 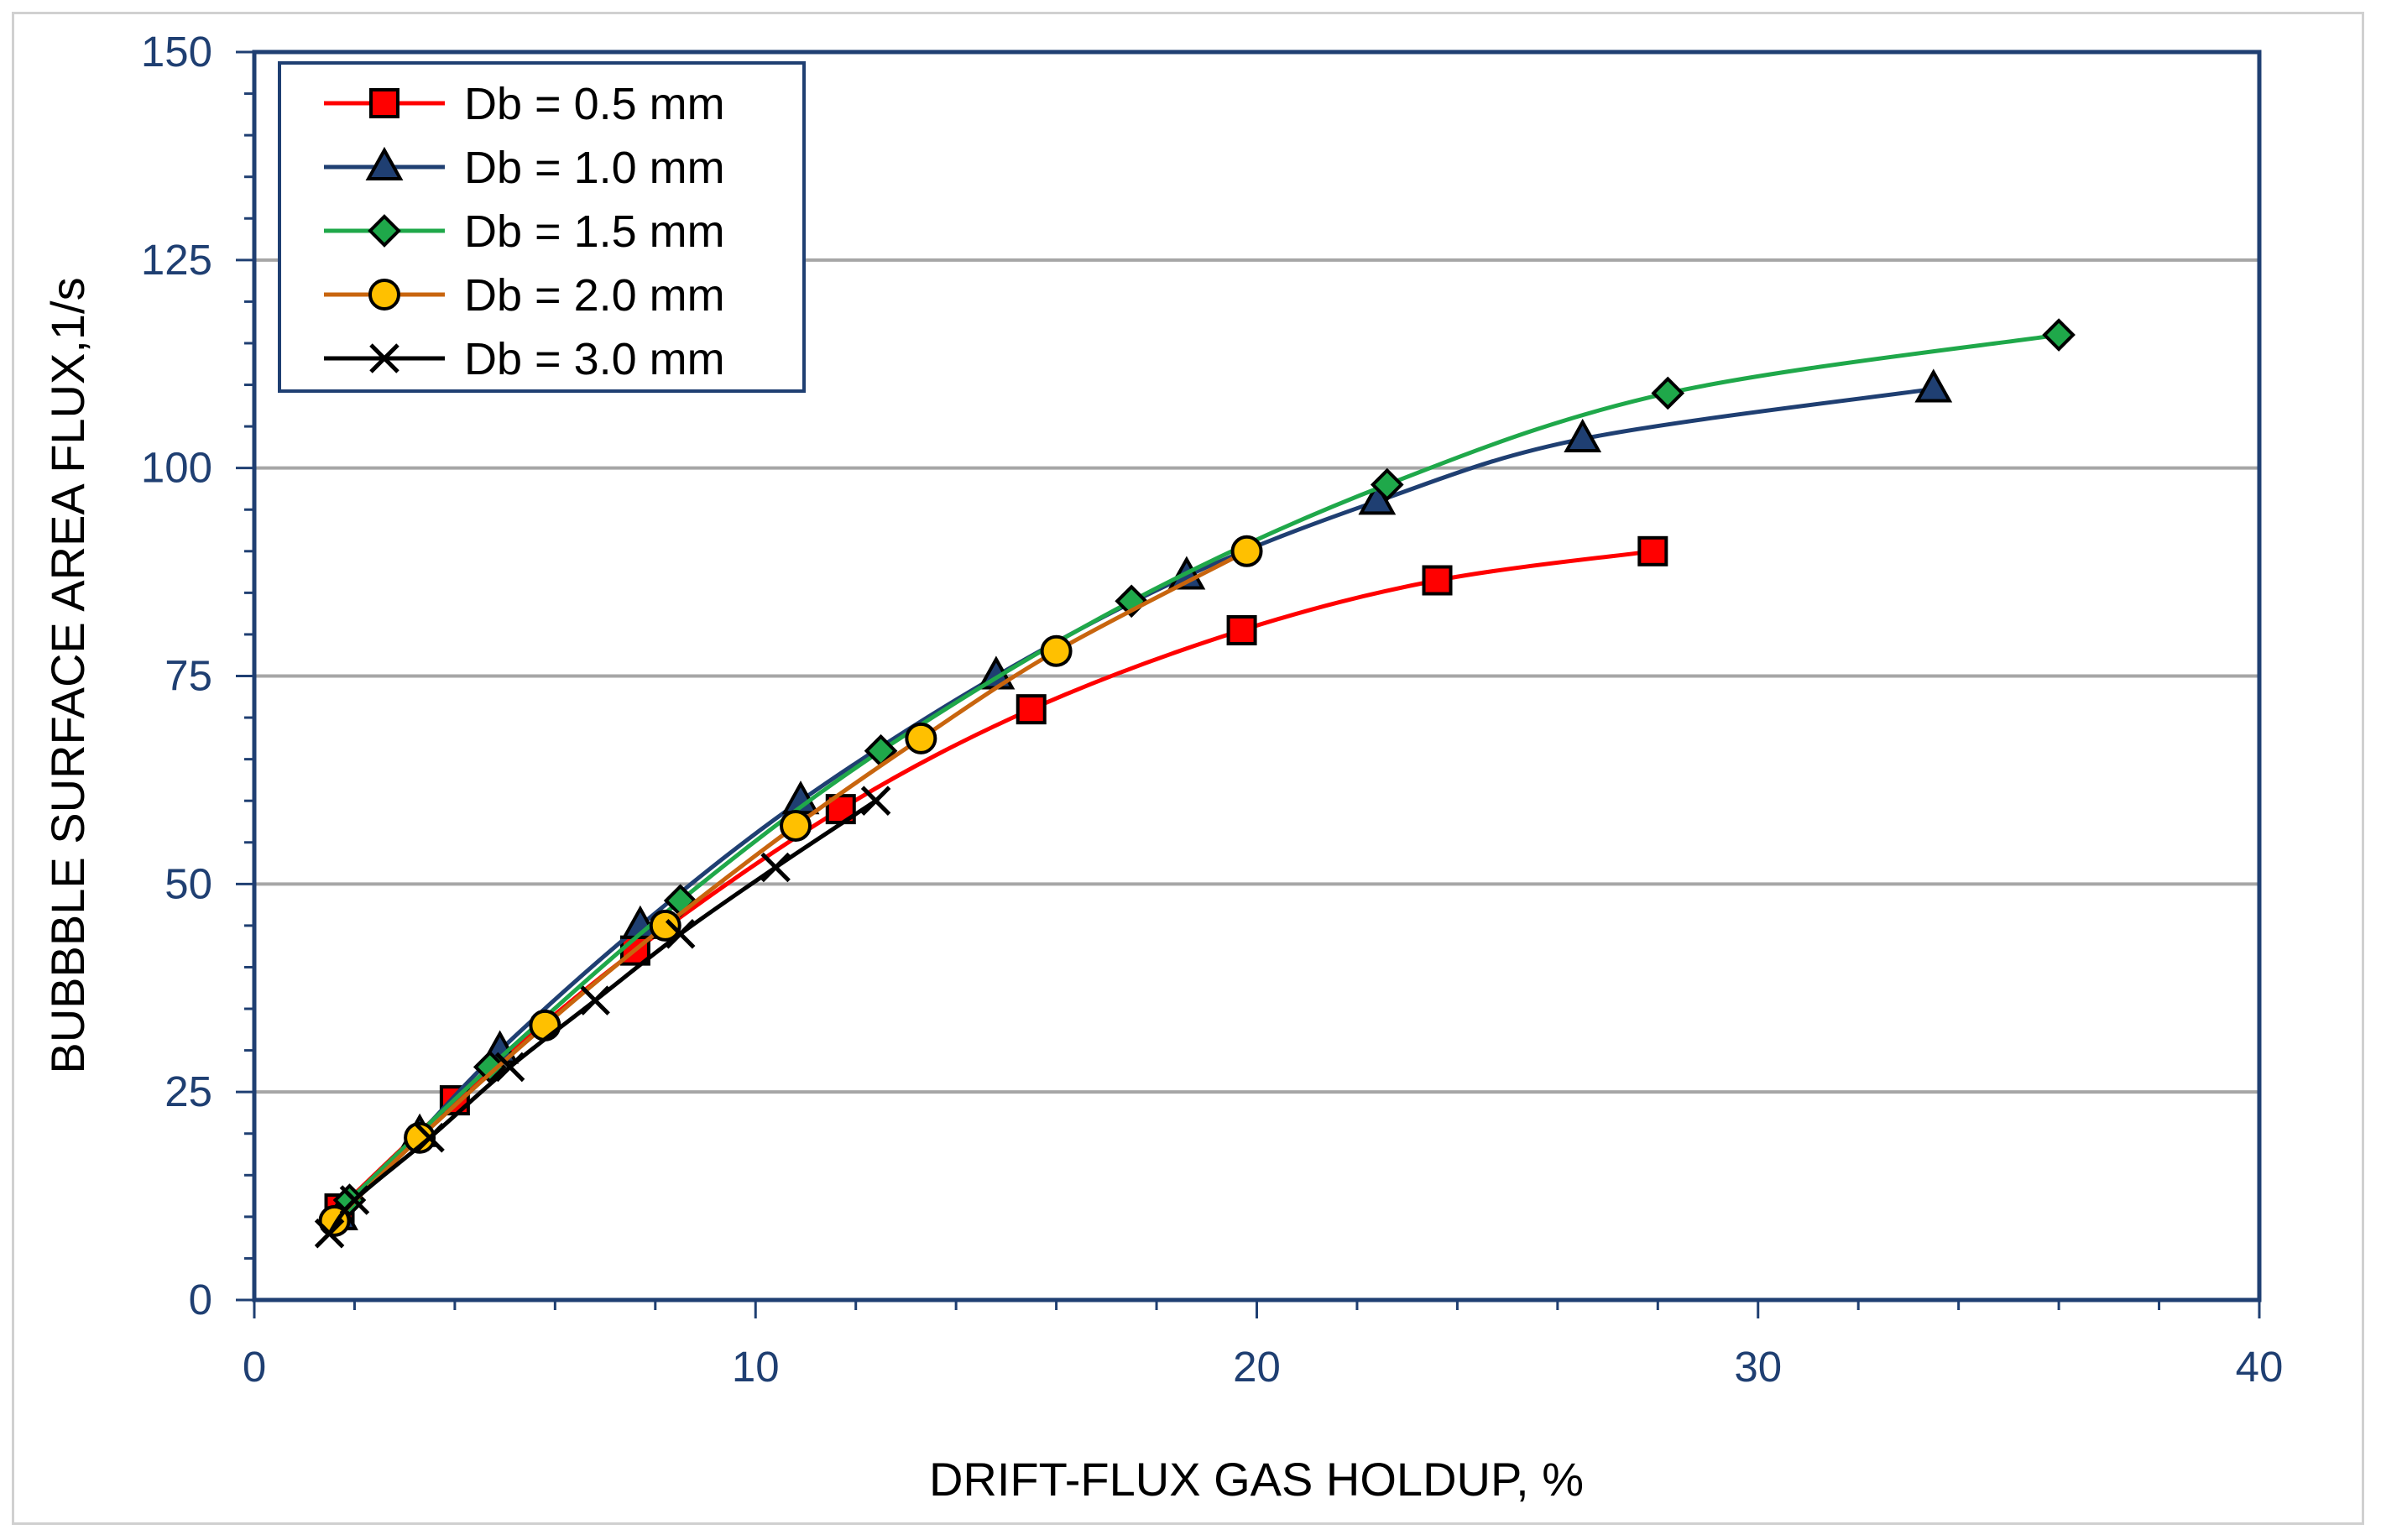 I want to click on x-tick-label: 10, so click(x=756, y=1367).